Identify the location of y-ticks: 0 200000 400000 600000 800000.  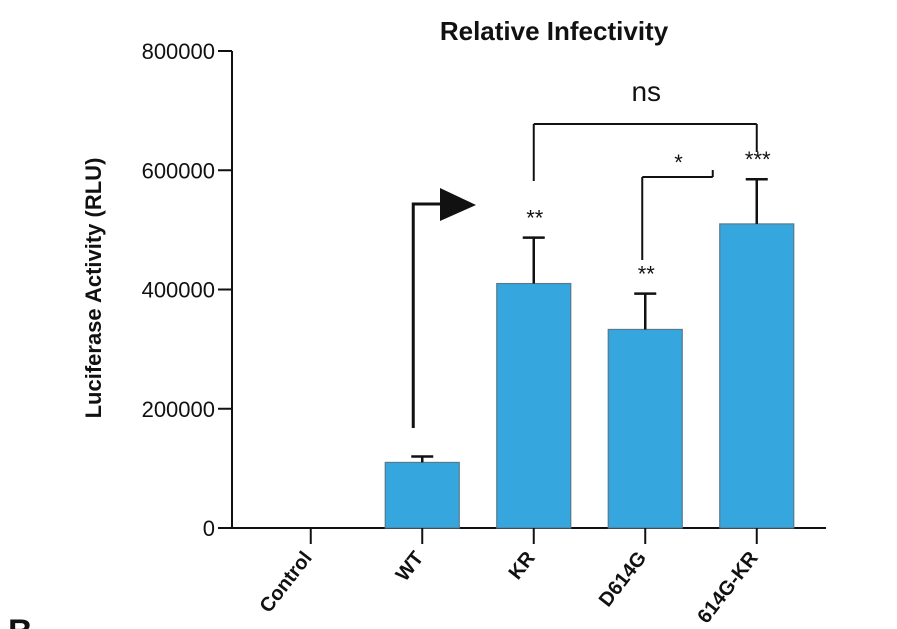
(187, 290).